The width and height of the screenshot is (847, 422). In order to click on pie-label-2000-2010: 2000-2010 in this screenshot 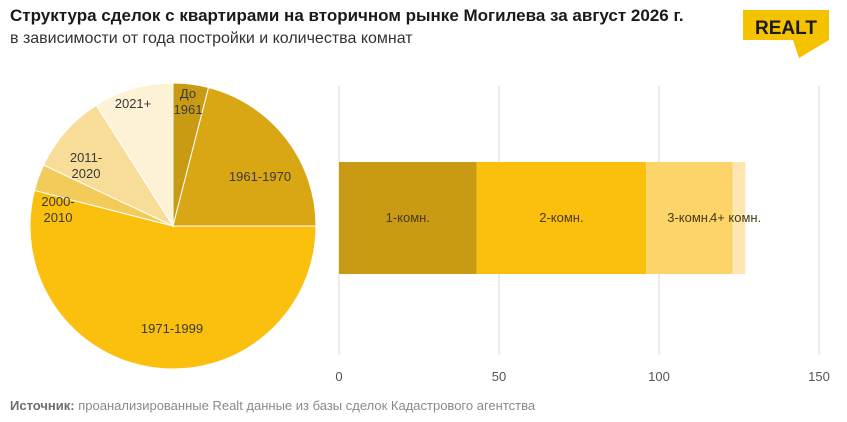, I will do `click(57, 209)`.